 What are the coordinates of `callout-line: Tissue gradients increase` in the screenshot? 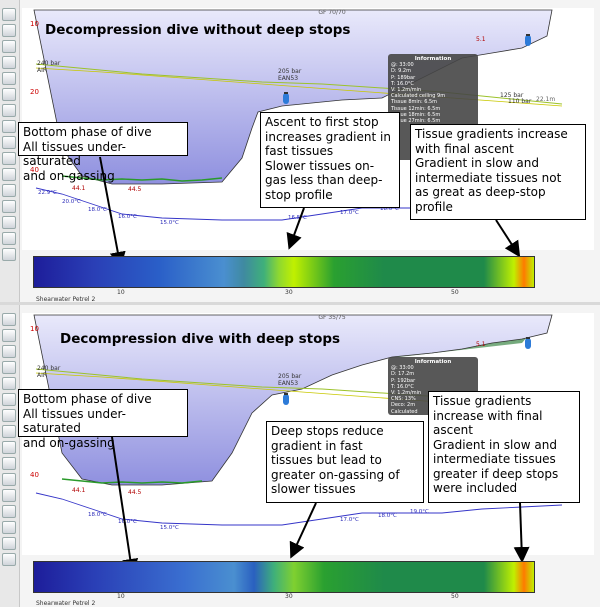 It's located at (491, 134).